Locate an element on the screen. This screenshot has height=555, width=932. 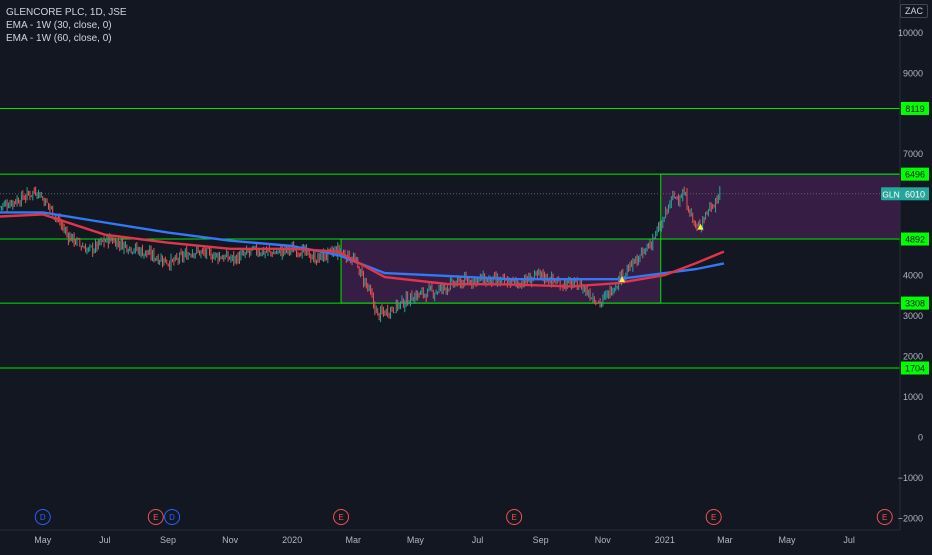
y-tick-label: 9000 is located at coordinates (913, 73).